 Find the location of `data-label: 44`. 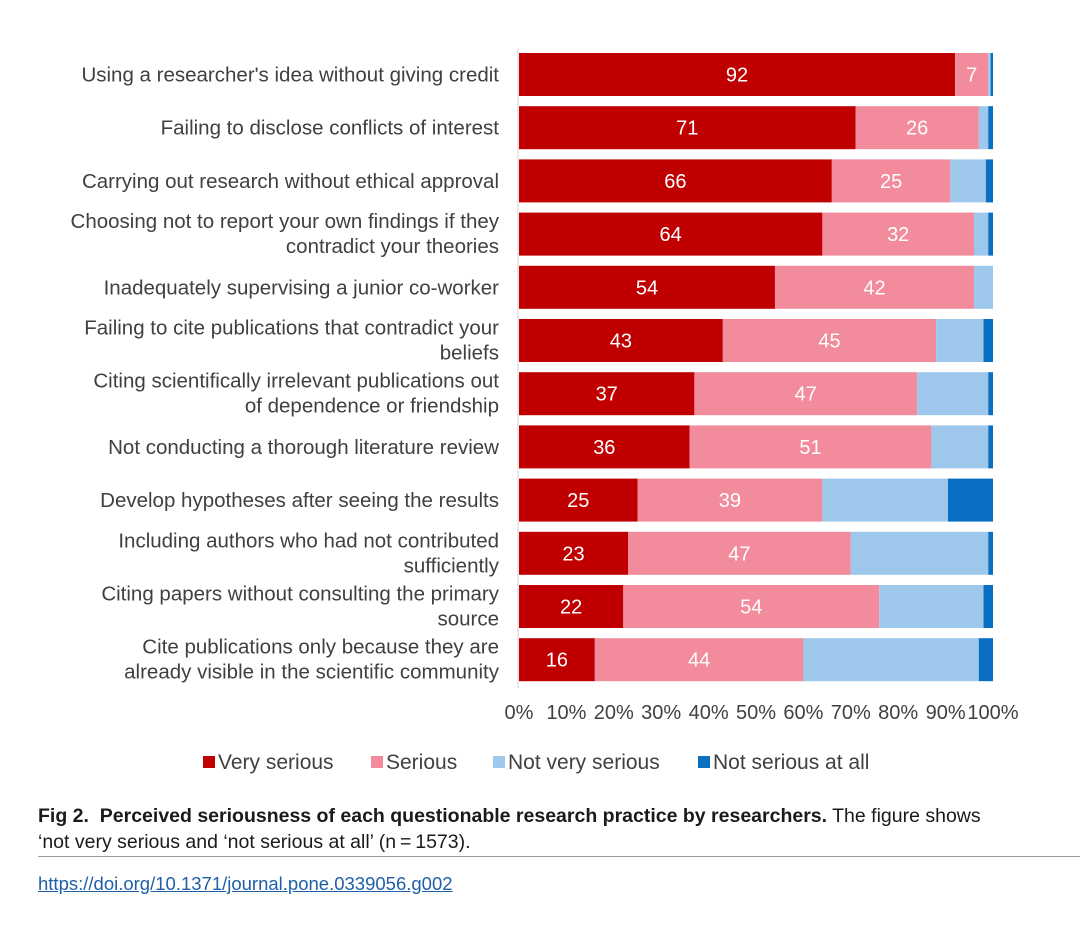

data-label: 44 is located at coordinates (699, 661).